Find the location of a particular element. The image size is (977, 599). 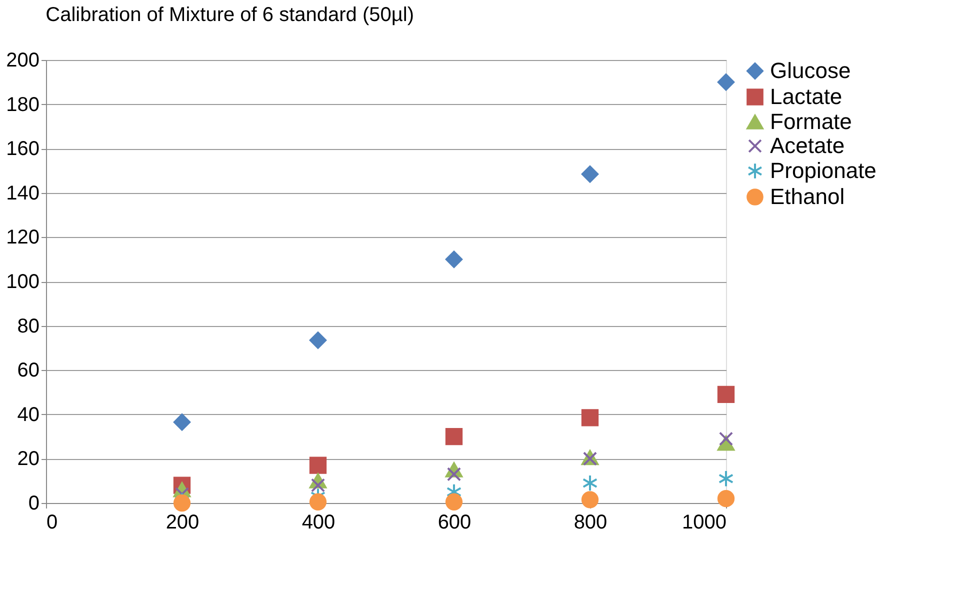

legend-label: Lactate is located at coordinates (806, 96).